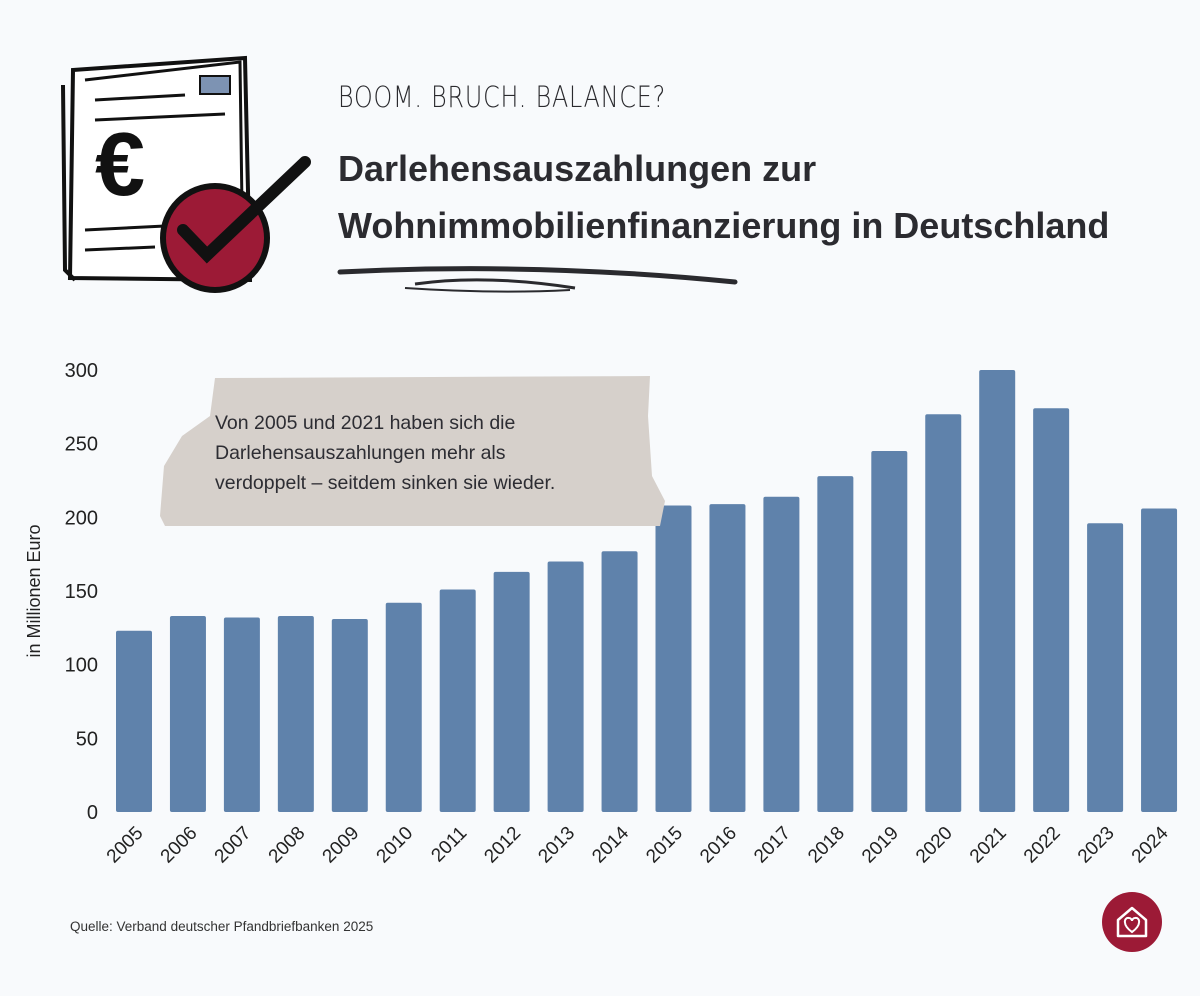 Image resolution: width=1200 pixels, height=996 pixels. What do you see at coordinates (502, 845) in the screenshot?
I see `x-tick-label: 2012` at bounding box center [502, 845].